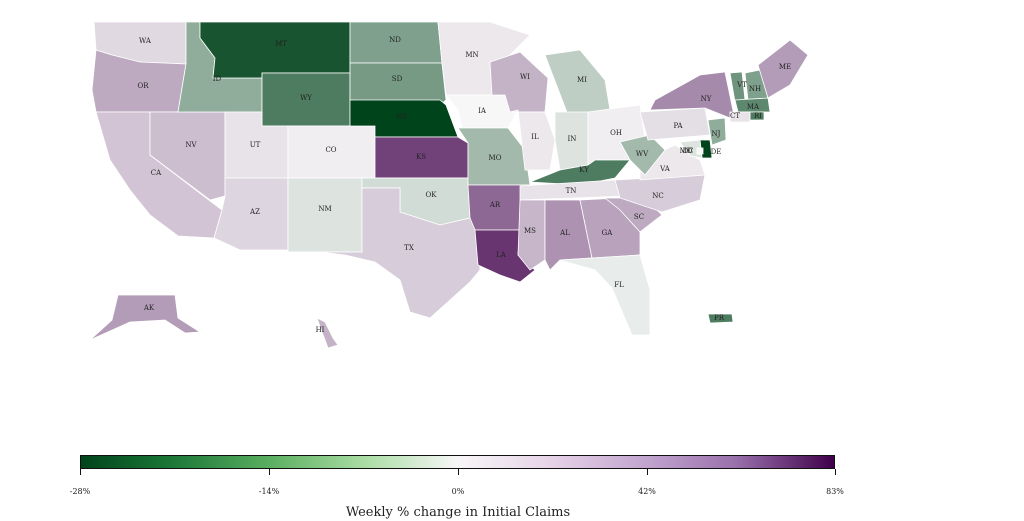  What do you see at coordinates (458, 512) in the screenshot?
I see `colorbar-title: Weekly % change in Initial Claims` at bounding box center [458, 512].